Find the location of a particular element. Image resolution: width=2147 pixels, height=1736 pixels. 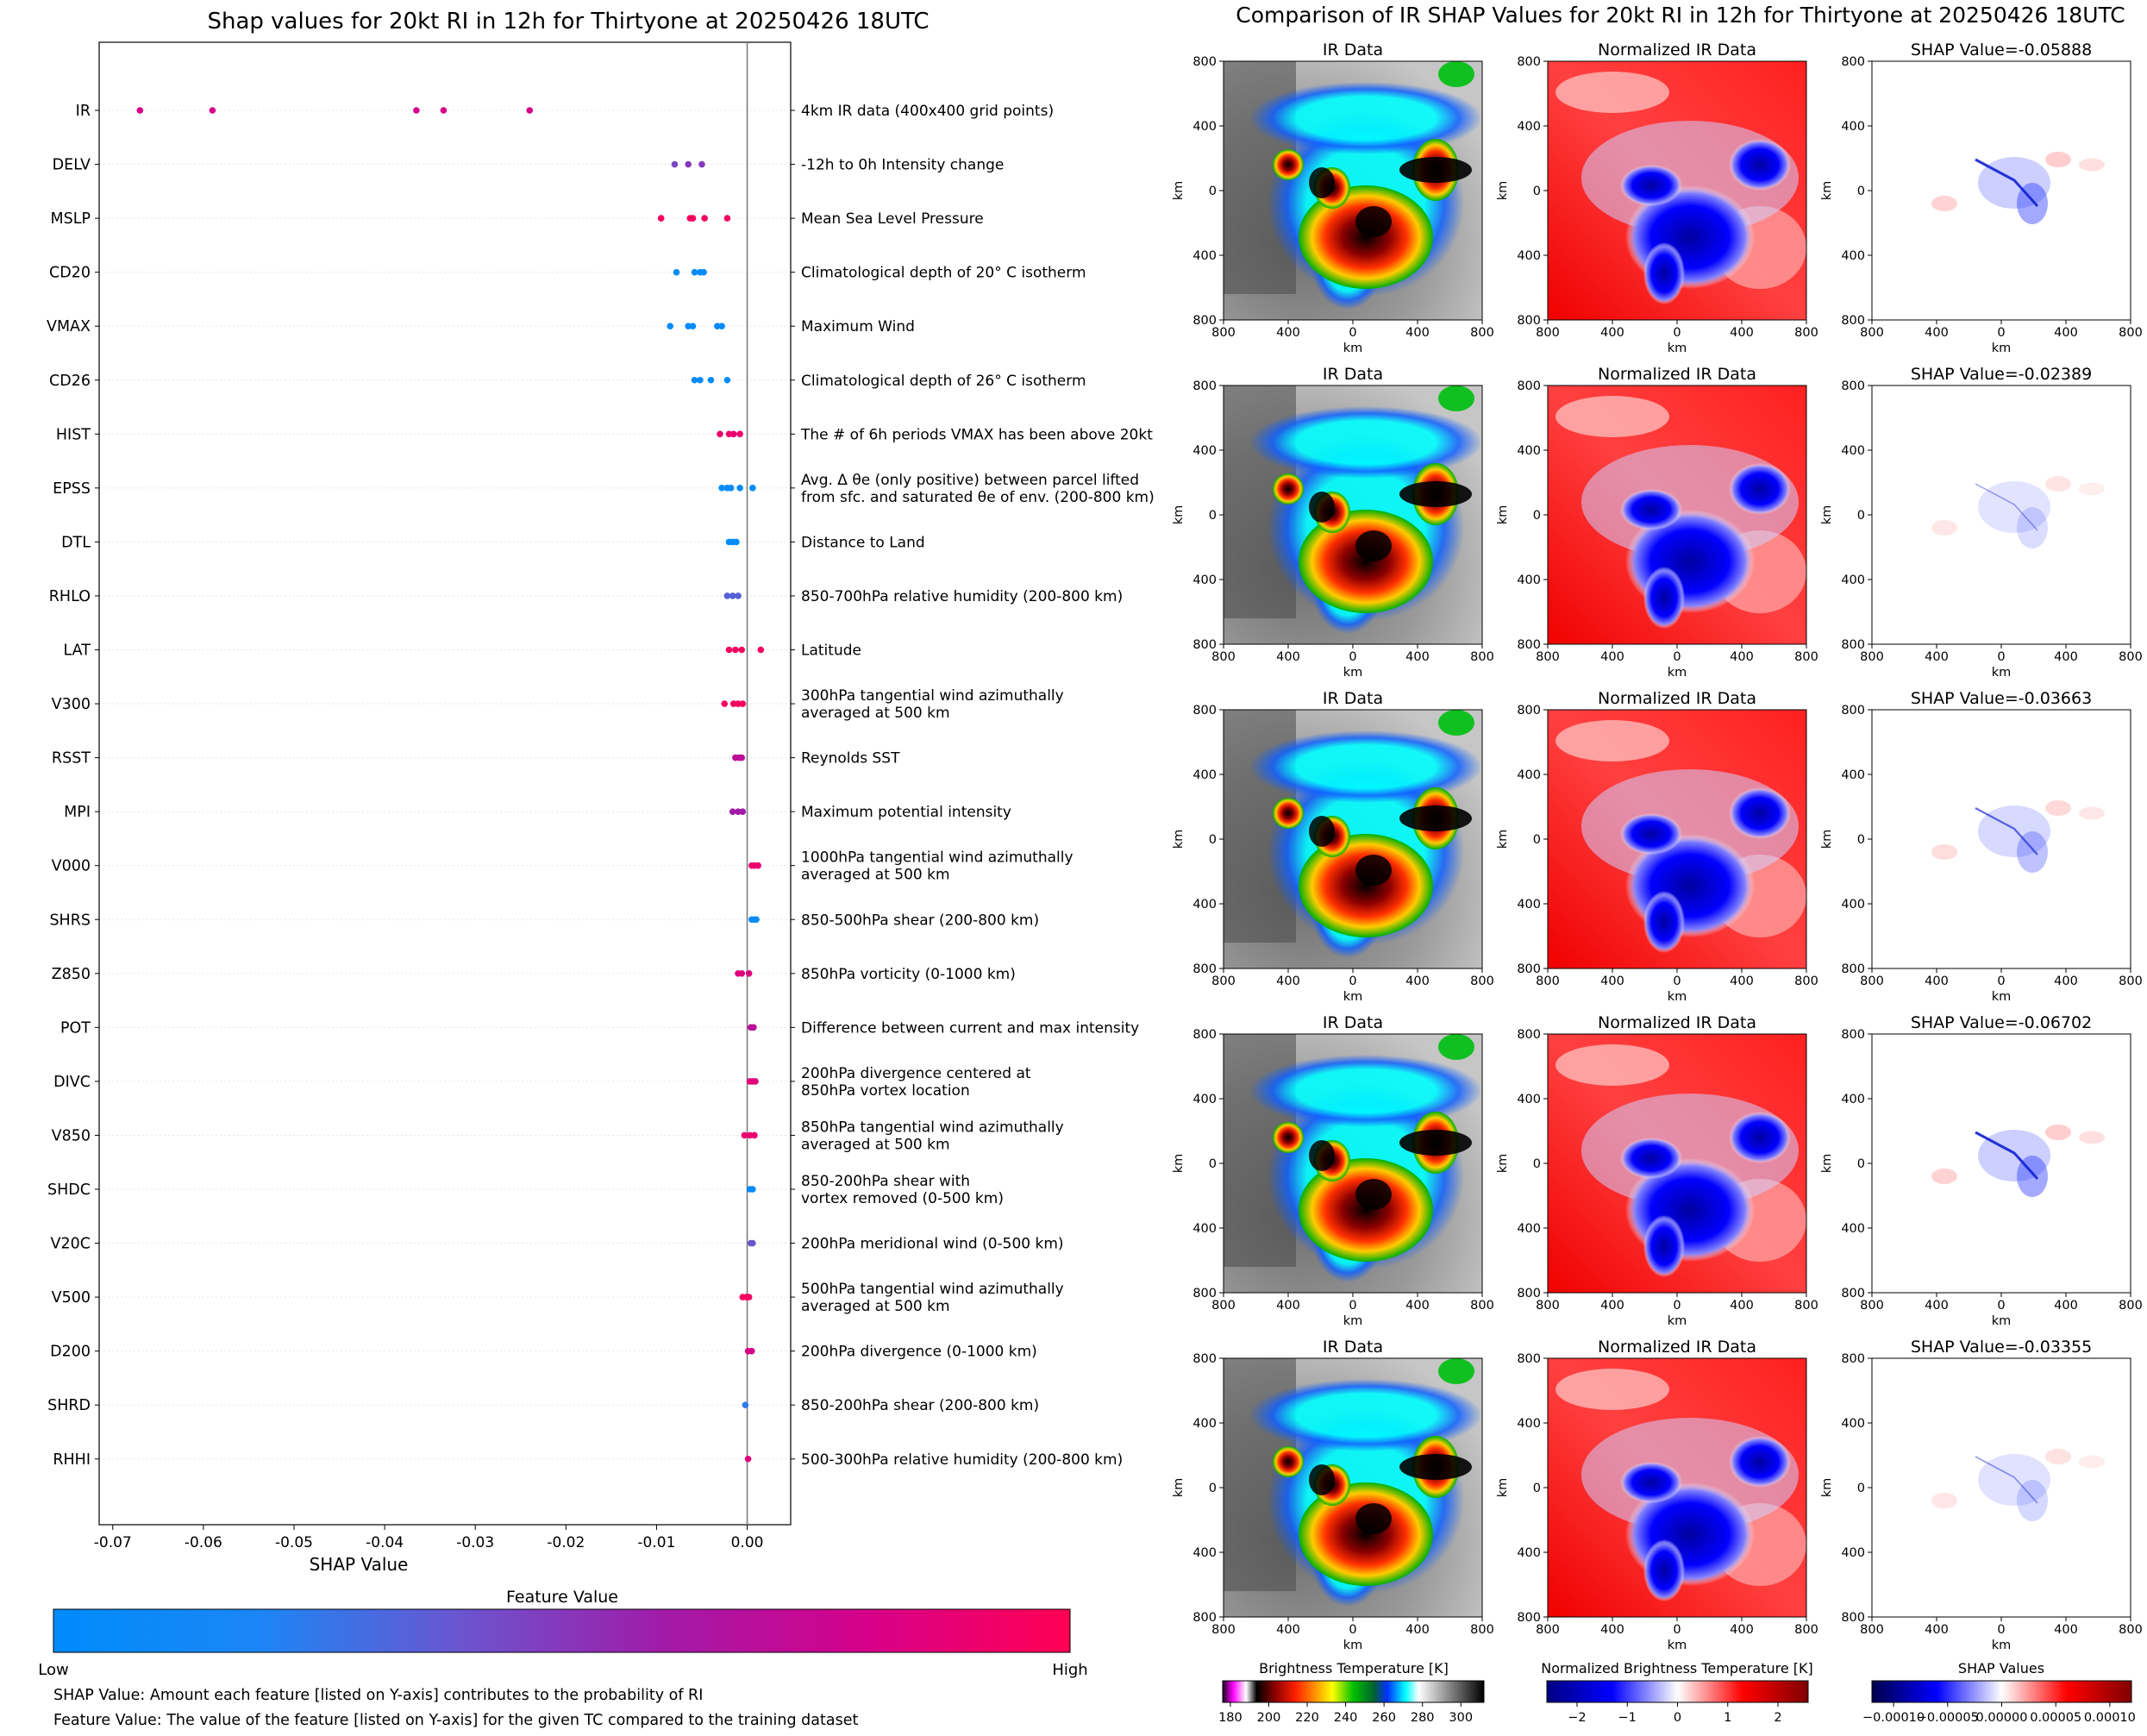

colorbar-normalized-bar is located at coordinates (1677, 1691).